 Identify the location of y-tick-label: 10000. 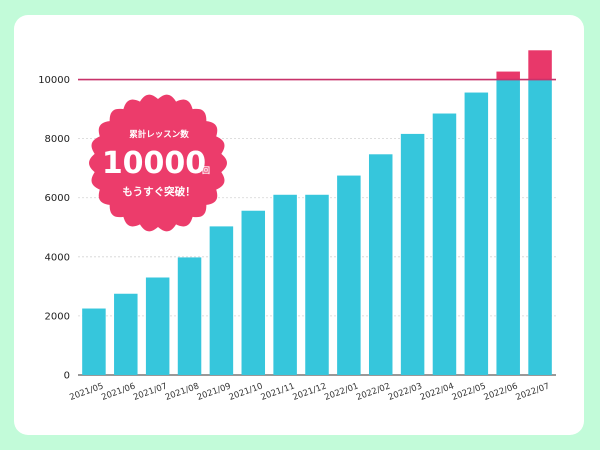
(54, 80).